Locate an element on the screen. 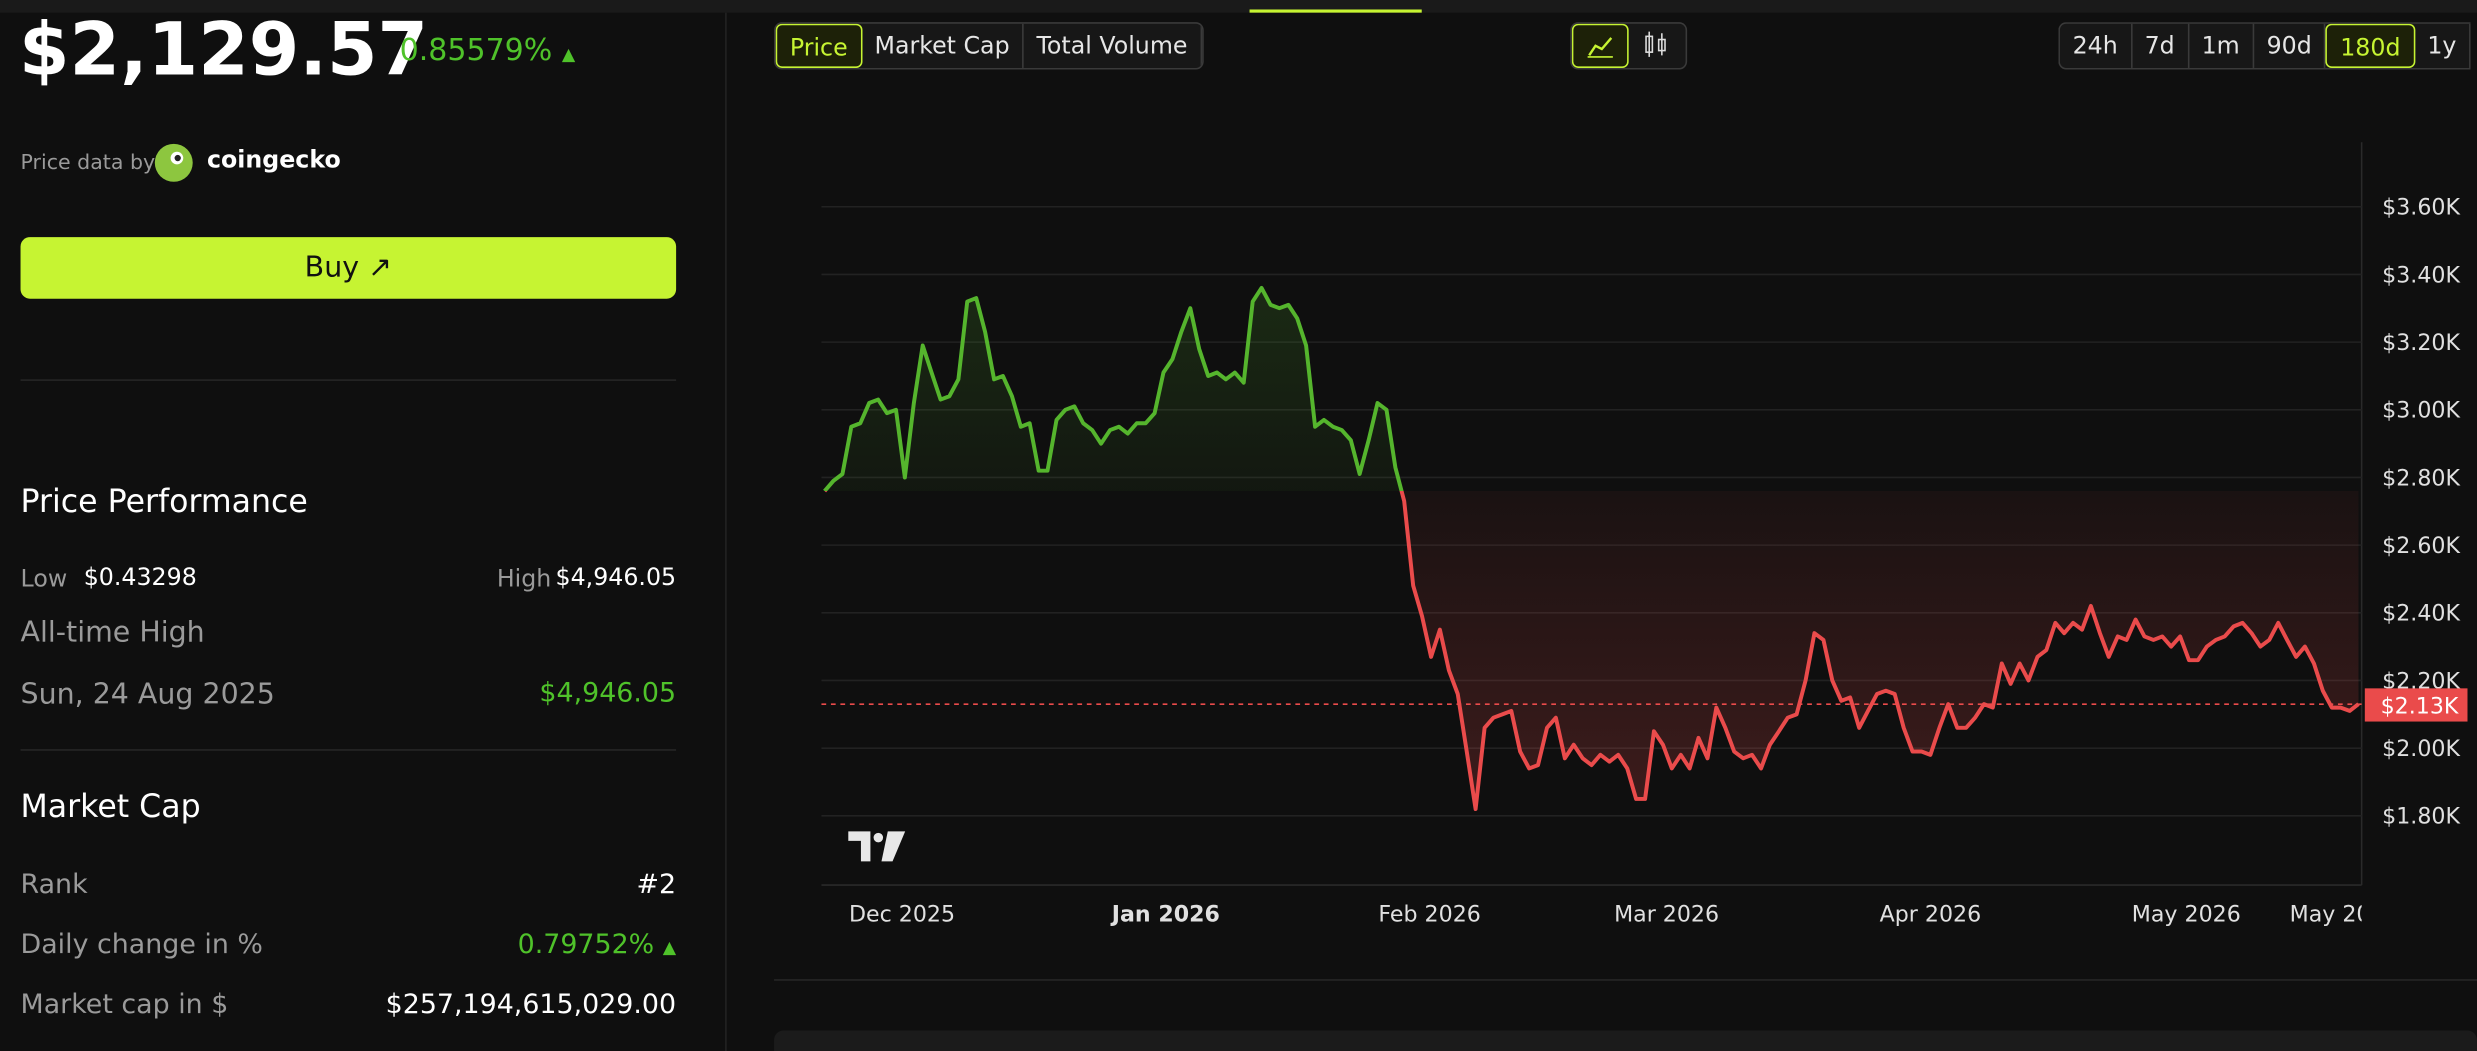  tab-underline is located at coordinates (1335, 11).